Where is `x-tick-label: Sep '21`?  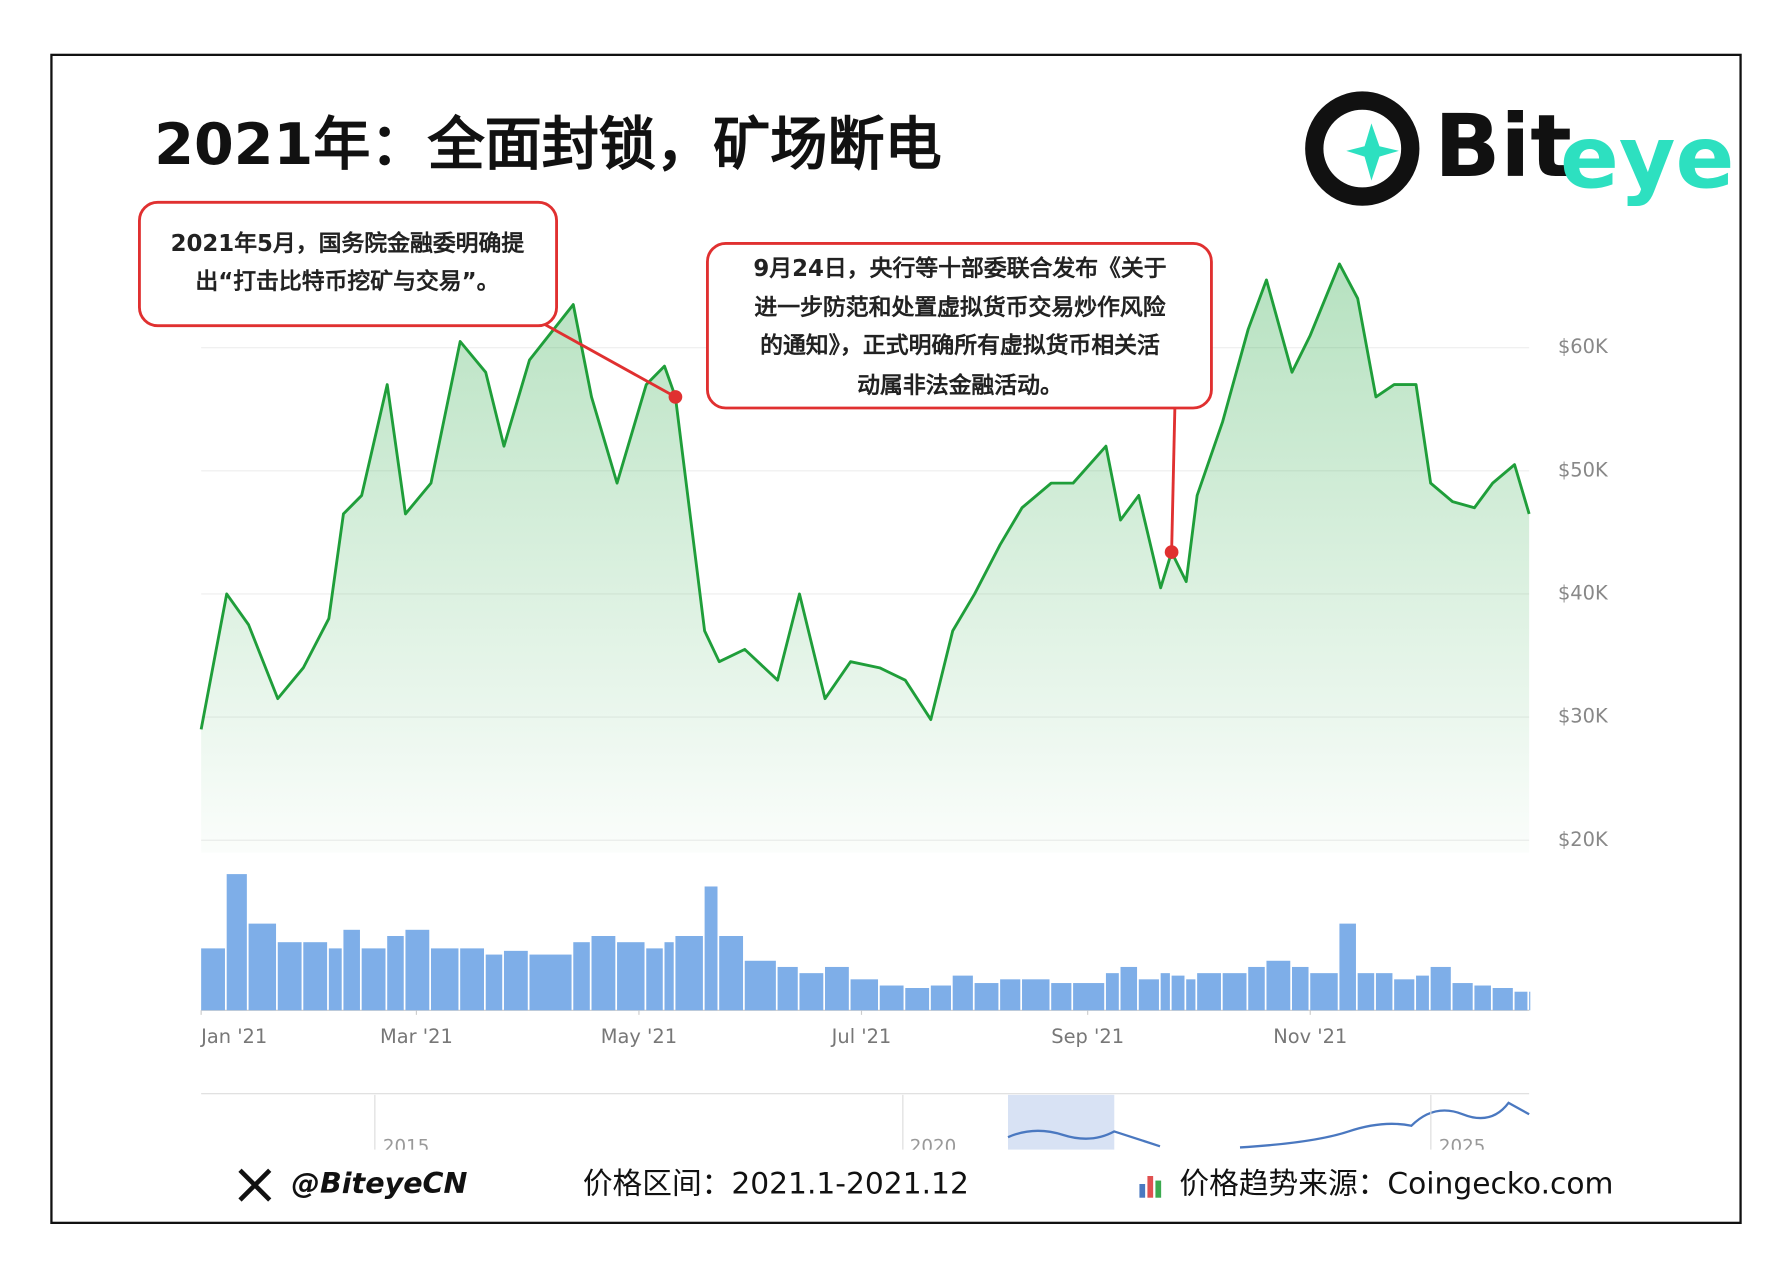
x-tick-label: Sep '21 is located at coordinates (1087, 1036).